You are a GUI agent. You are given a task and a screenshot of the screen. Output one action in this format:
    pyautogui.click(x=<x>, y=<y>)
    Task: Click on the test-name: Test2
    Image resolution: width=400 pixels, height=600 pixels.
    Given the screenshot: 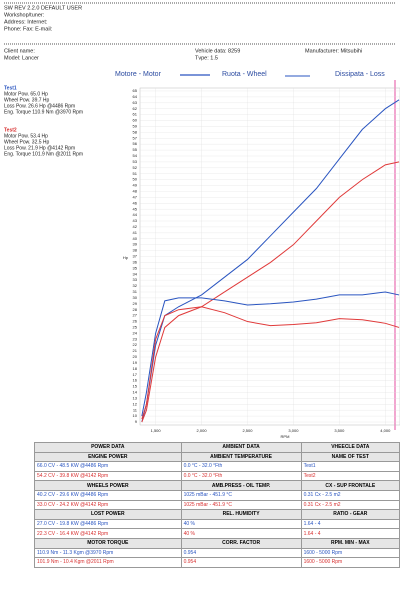 What is the action you would take?
    pyautogui.click(x=10, y=130)
    